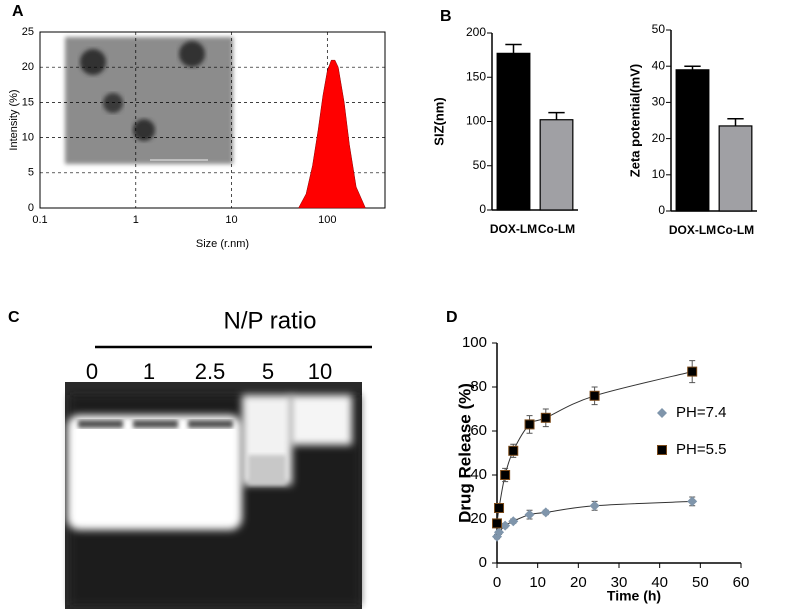  I want to click on size-distribution, so click(332, 134).